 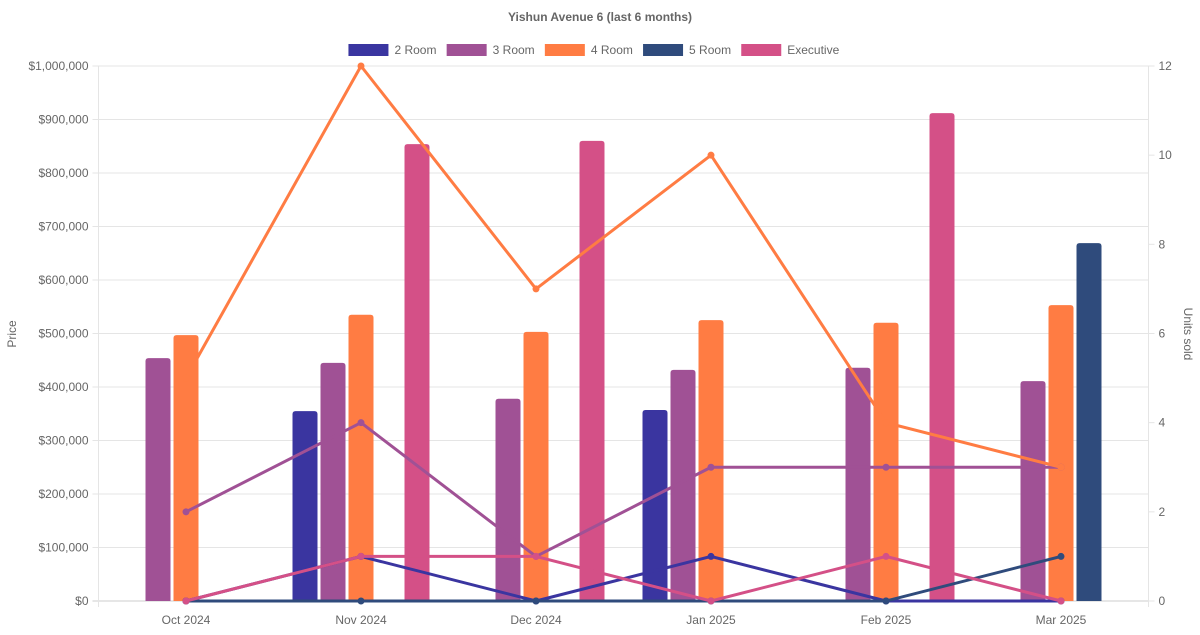 I want to click on legend-label: 4 Room, so click(x=612, y=50).